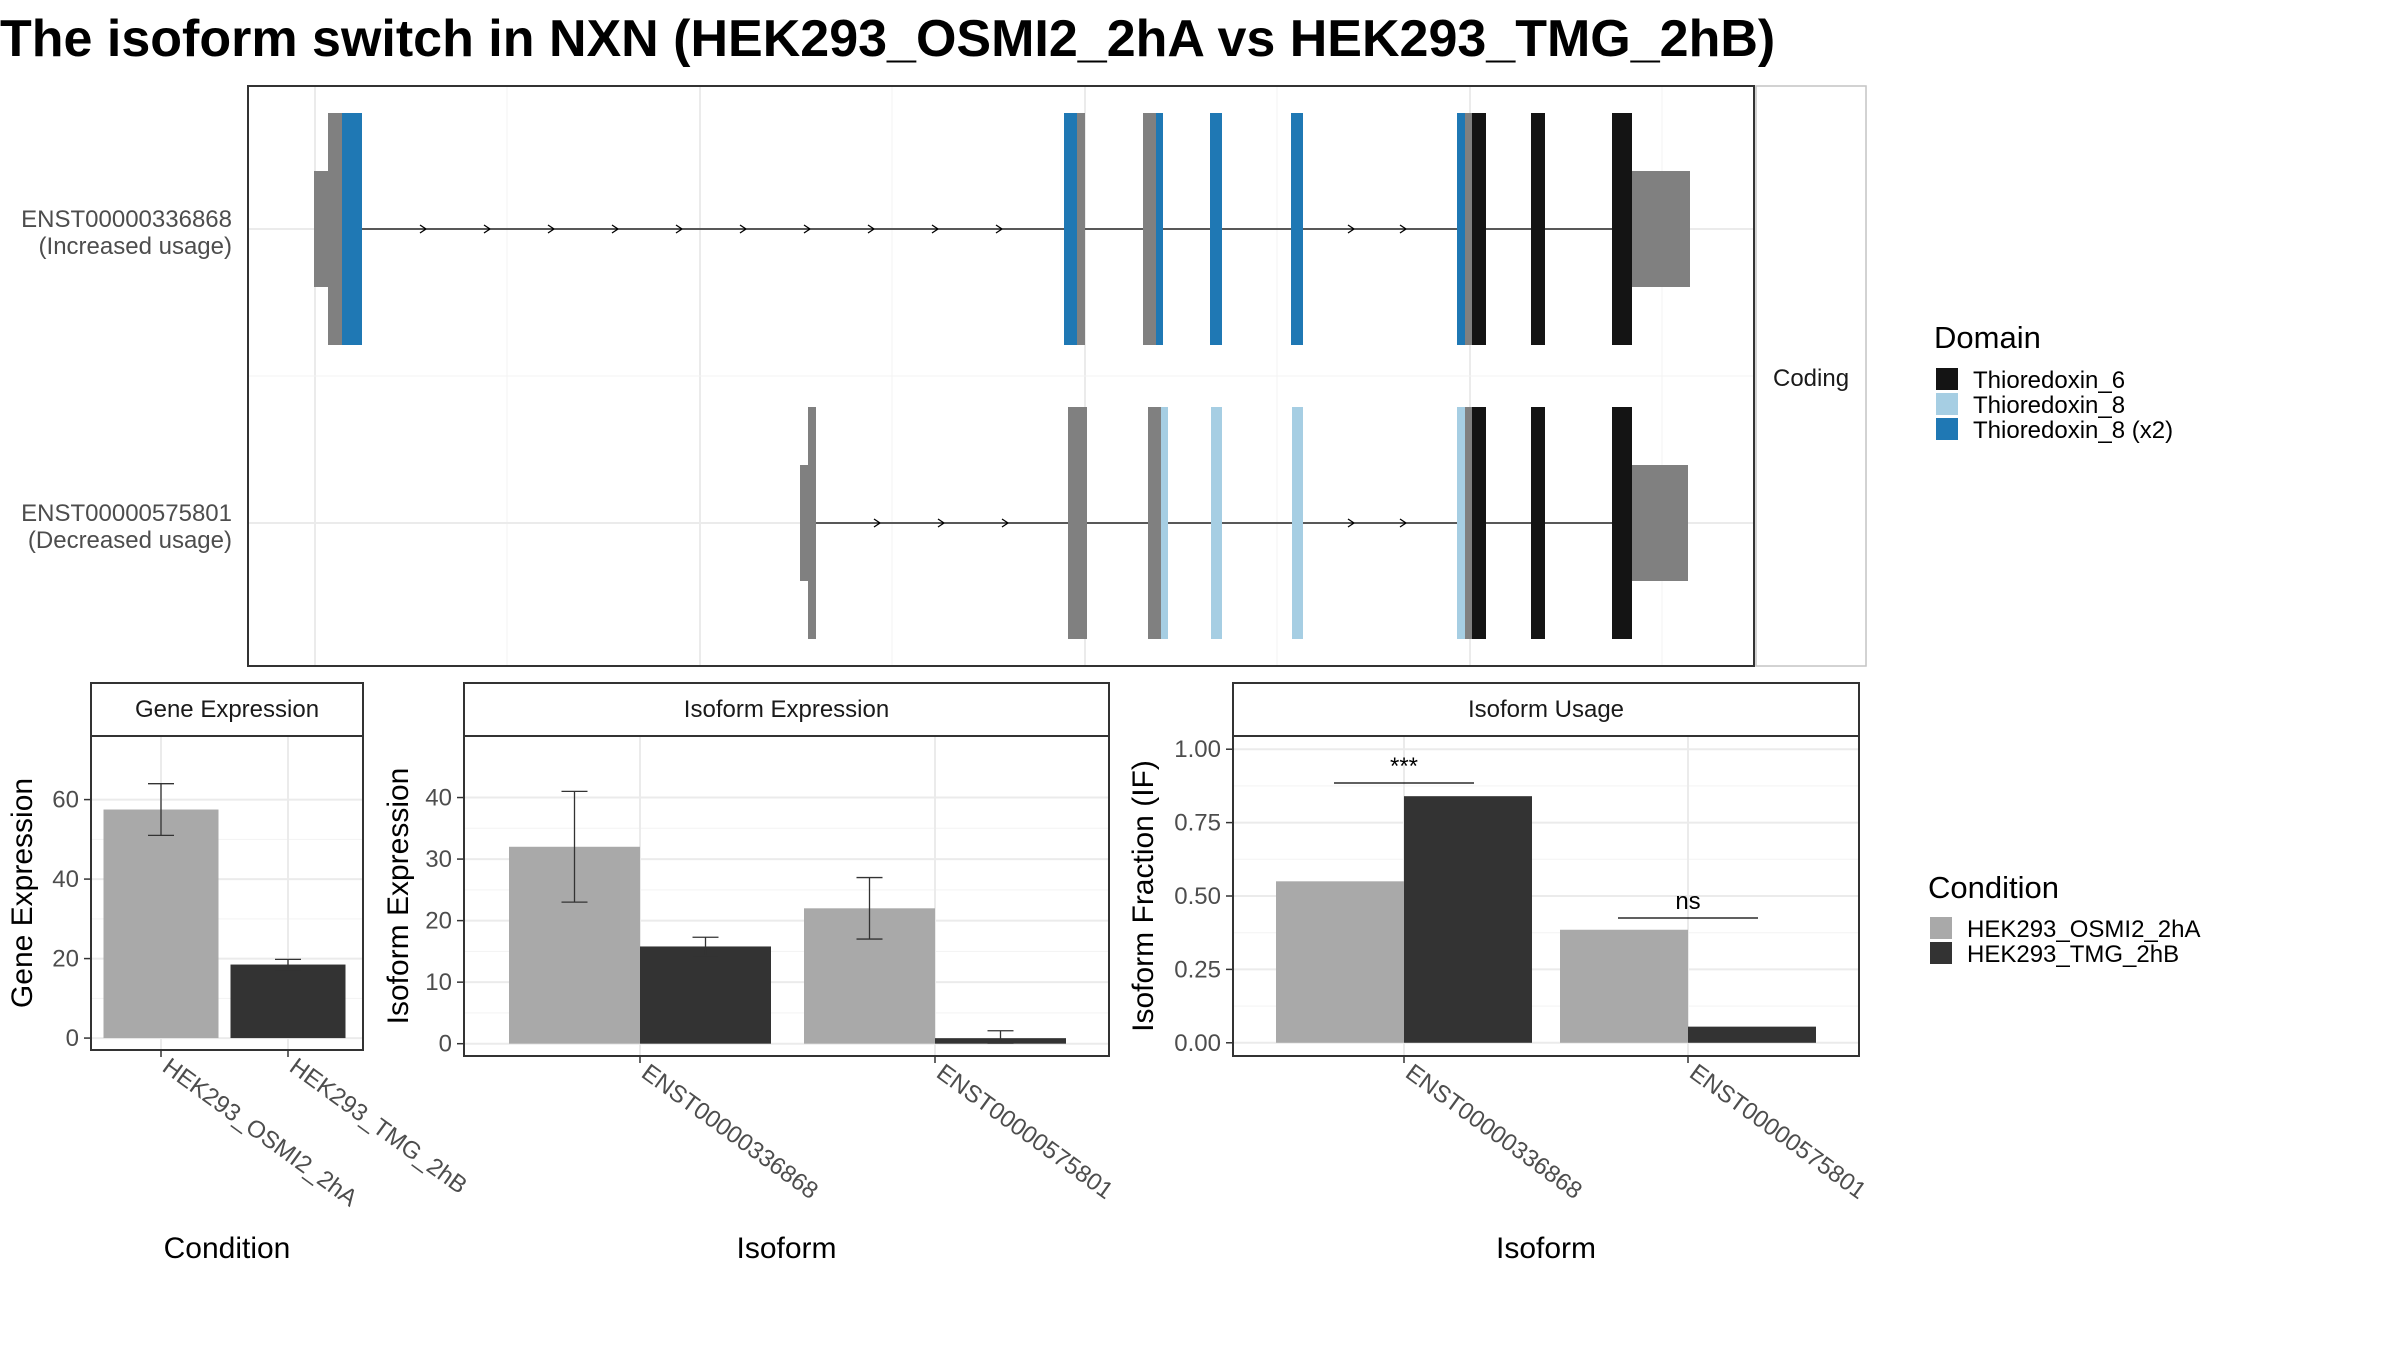 The height and width of the screenshot is (1350, 2400). I want to click on coding-strip-label: Coding, so click(1811, 378).